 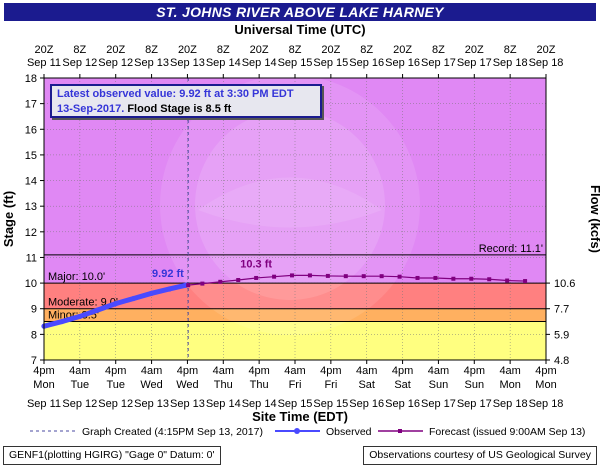 I want to click on y-tick-label: 12, so click(x=31, y=233).